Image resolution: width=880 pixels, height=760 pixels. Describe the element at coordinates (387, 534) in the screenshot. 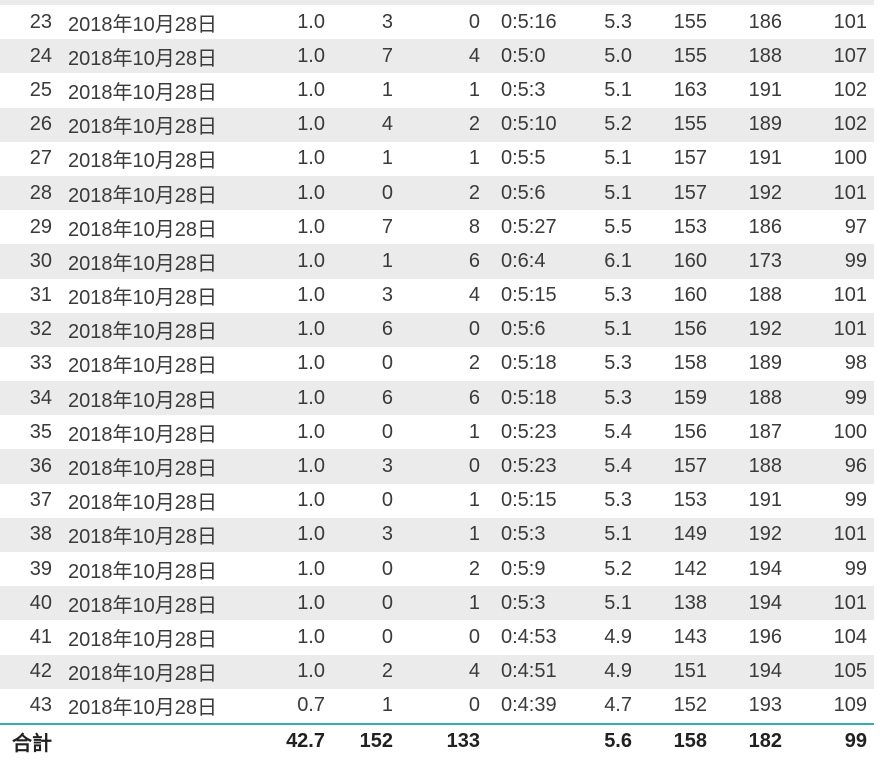

I see `table-cell: 3` at that location.